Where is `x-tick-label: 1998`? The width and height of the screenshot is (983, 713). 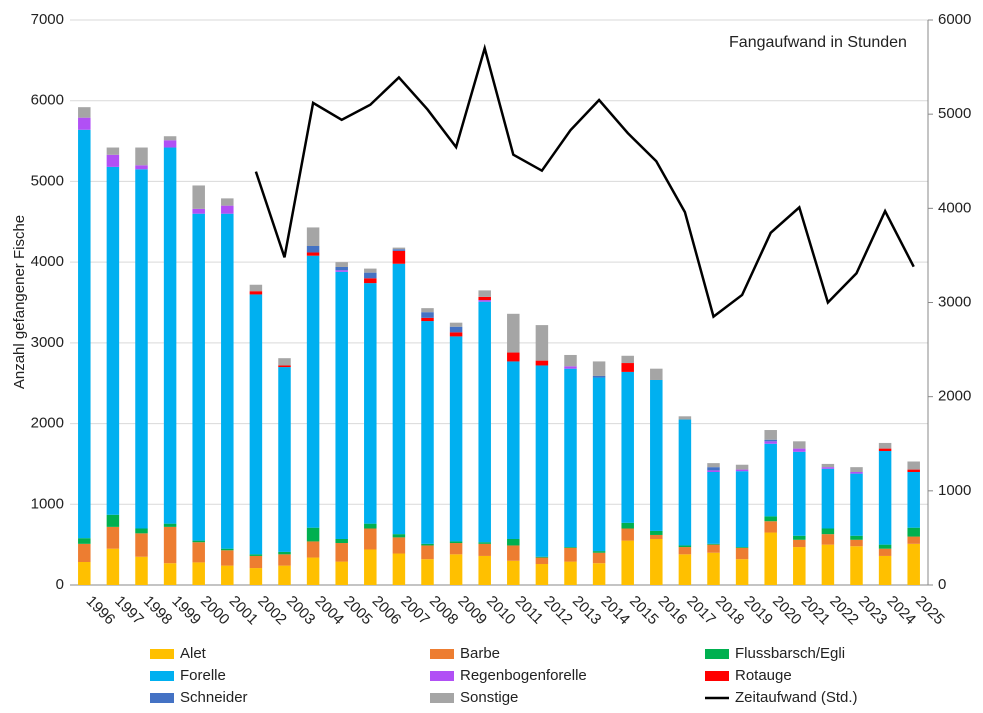 x-tick-label: 1998 is located at coordinates (158, 611).